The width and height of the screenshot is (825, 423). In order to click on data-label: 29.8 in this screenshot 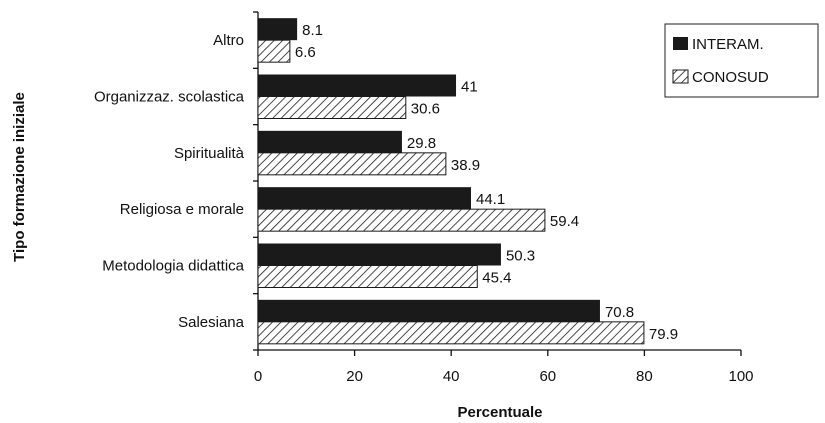, I will do `click(421, 143)`.